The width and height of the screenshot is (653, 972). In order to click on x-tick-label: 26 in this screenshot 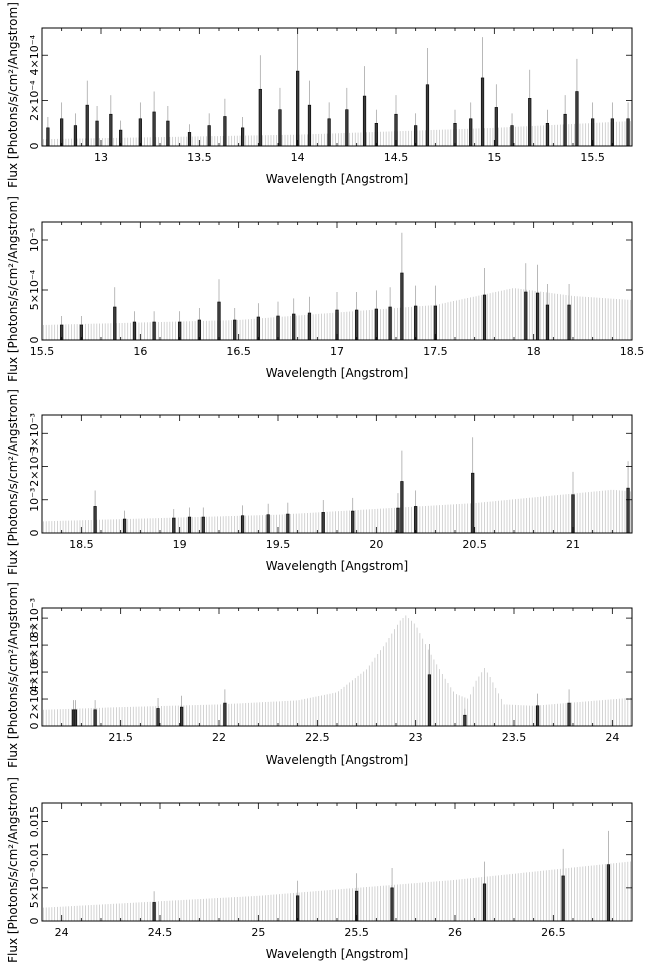, I will do `click(455, 932)`.